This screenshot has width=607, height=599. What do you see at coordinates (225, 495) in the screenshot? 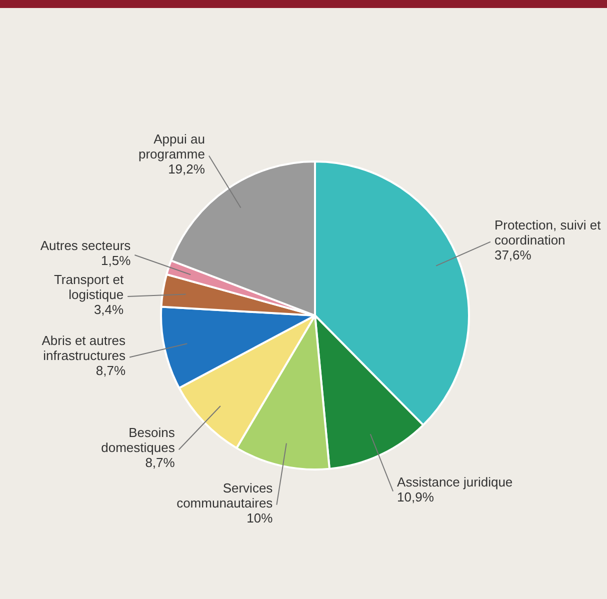
I see `slice-label: Services communautaires` at bounding box center [225, 495].